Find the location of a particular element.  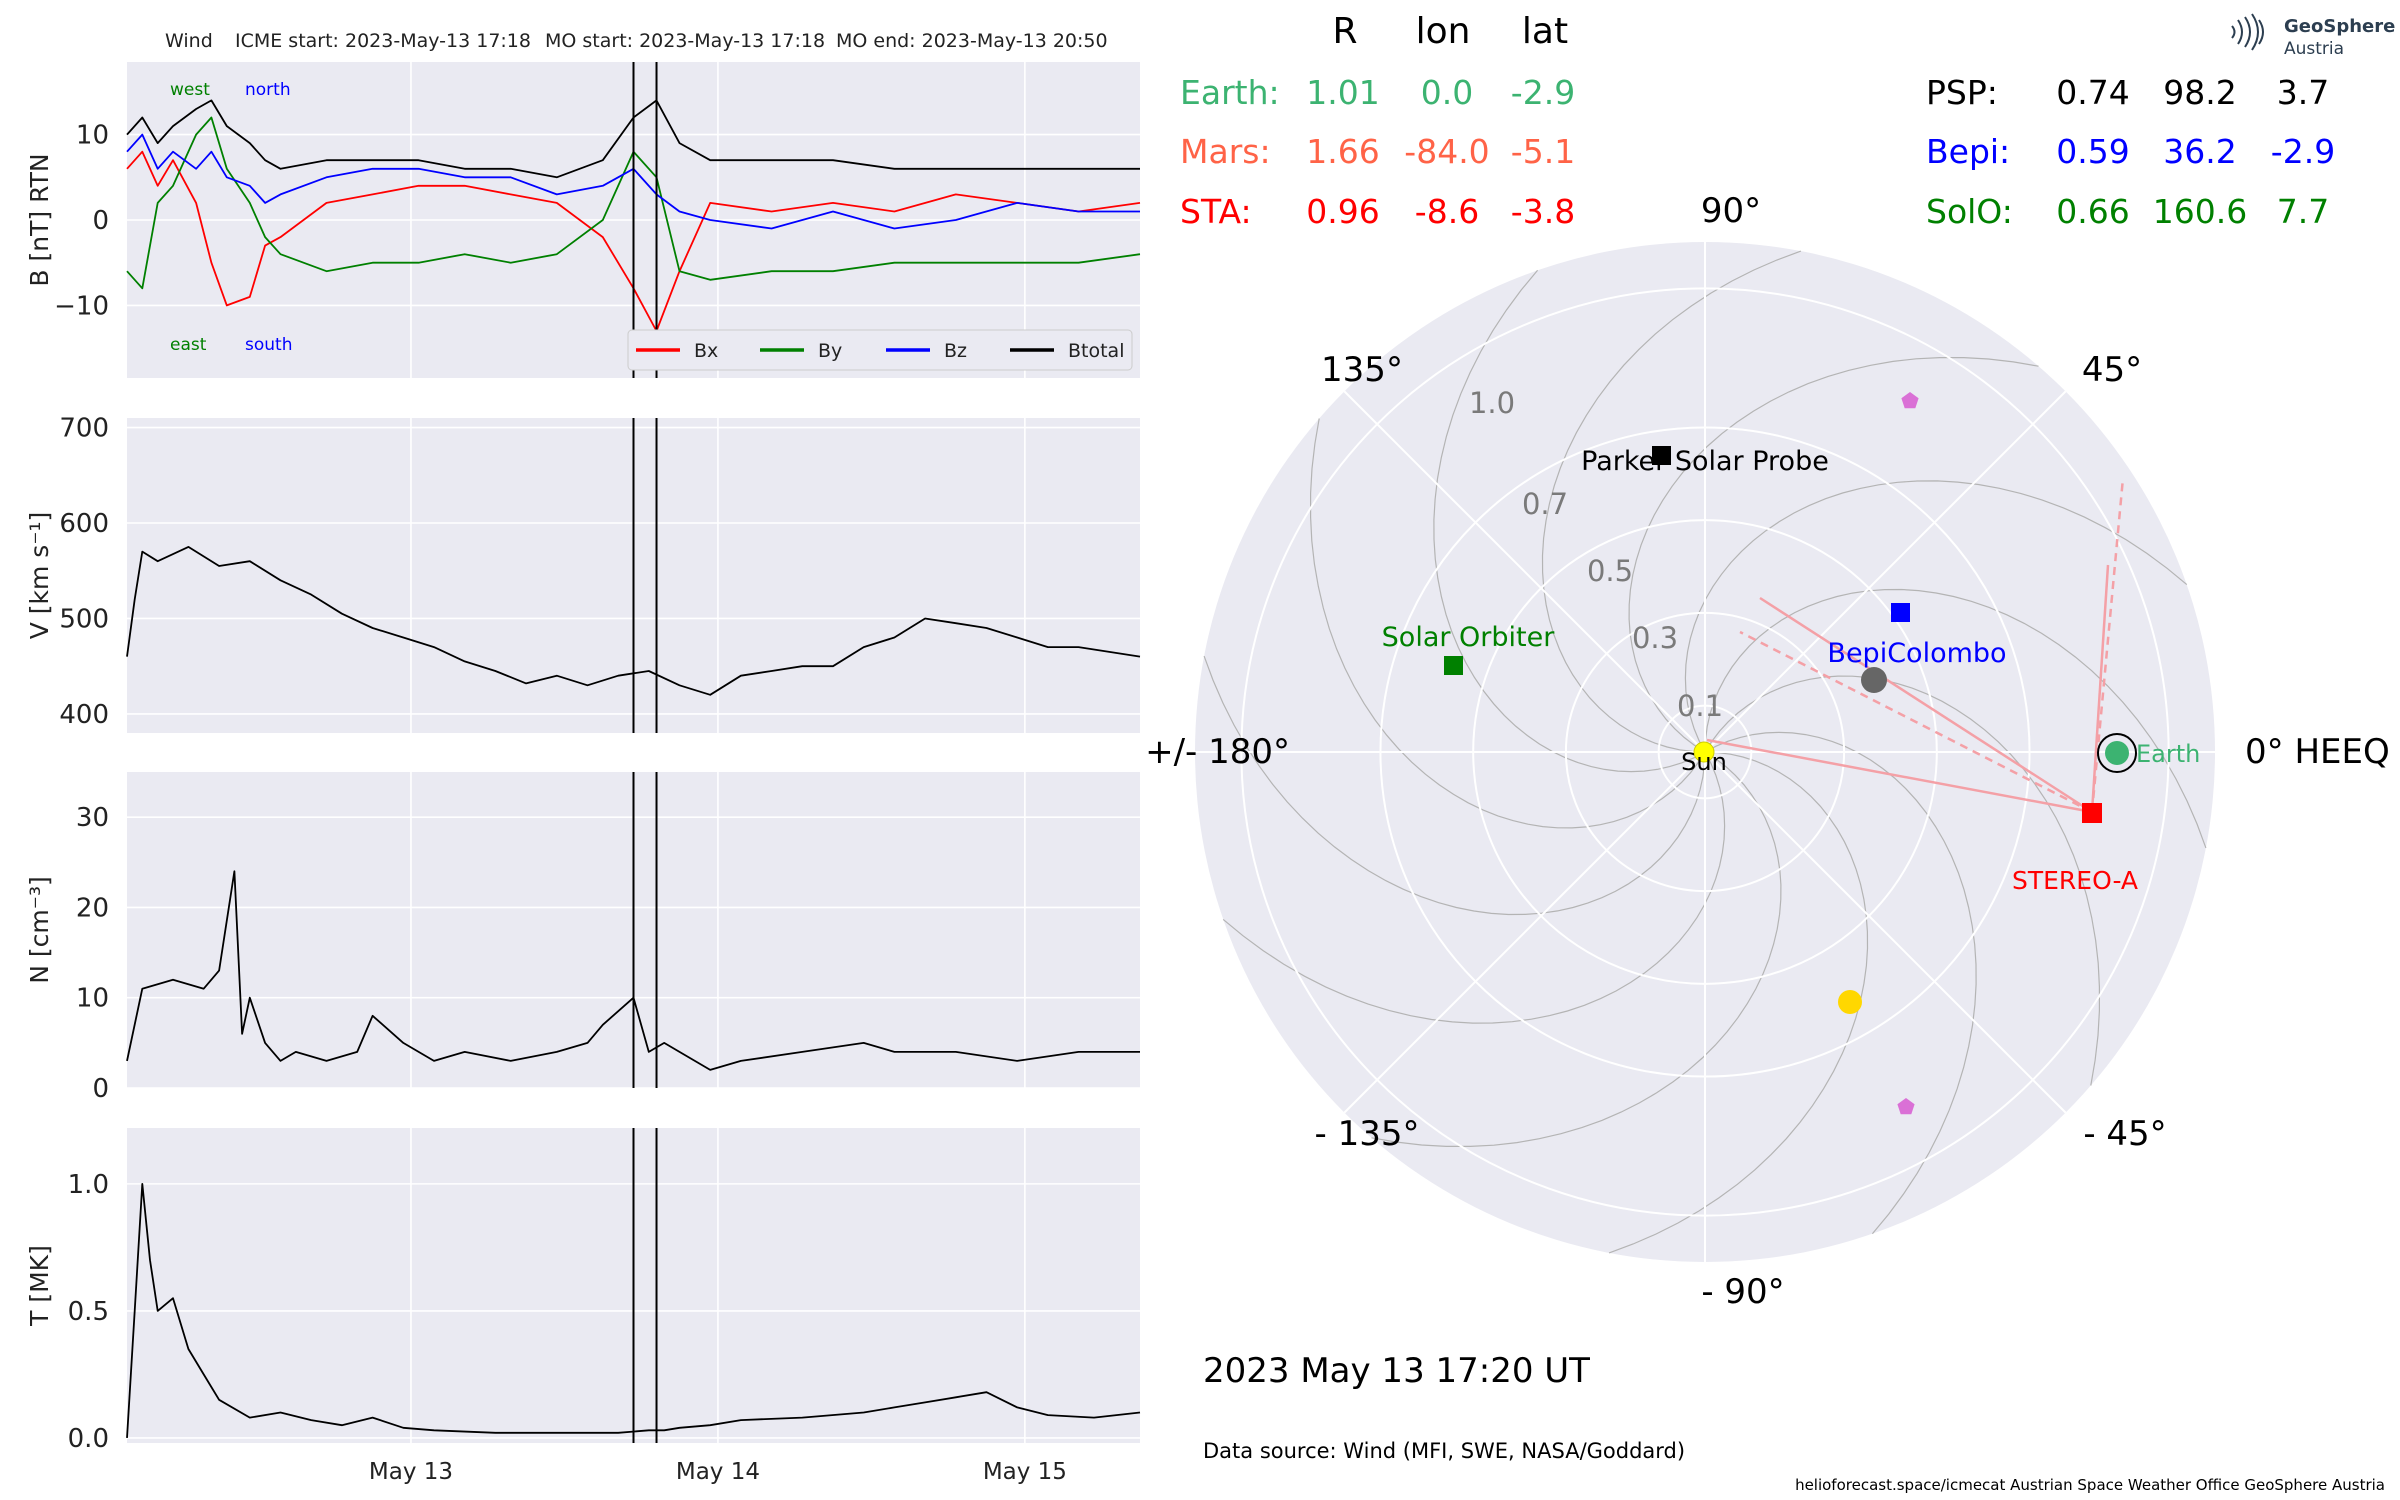

series-By is located at coordinates (633, 203).